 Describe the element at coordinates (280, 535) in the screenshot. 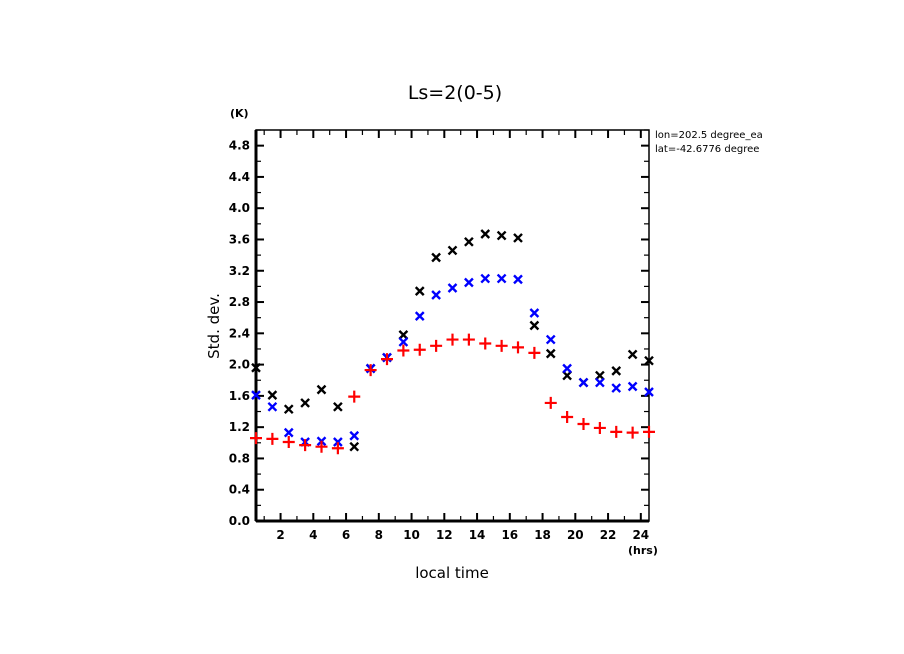

I see `x-tick-label: 2` at that location.